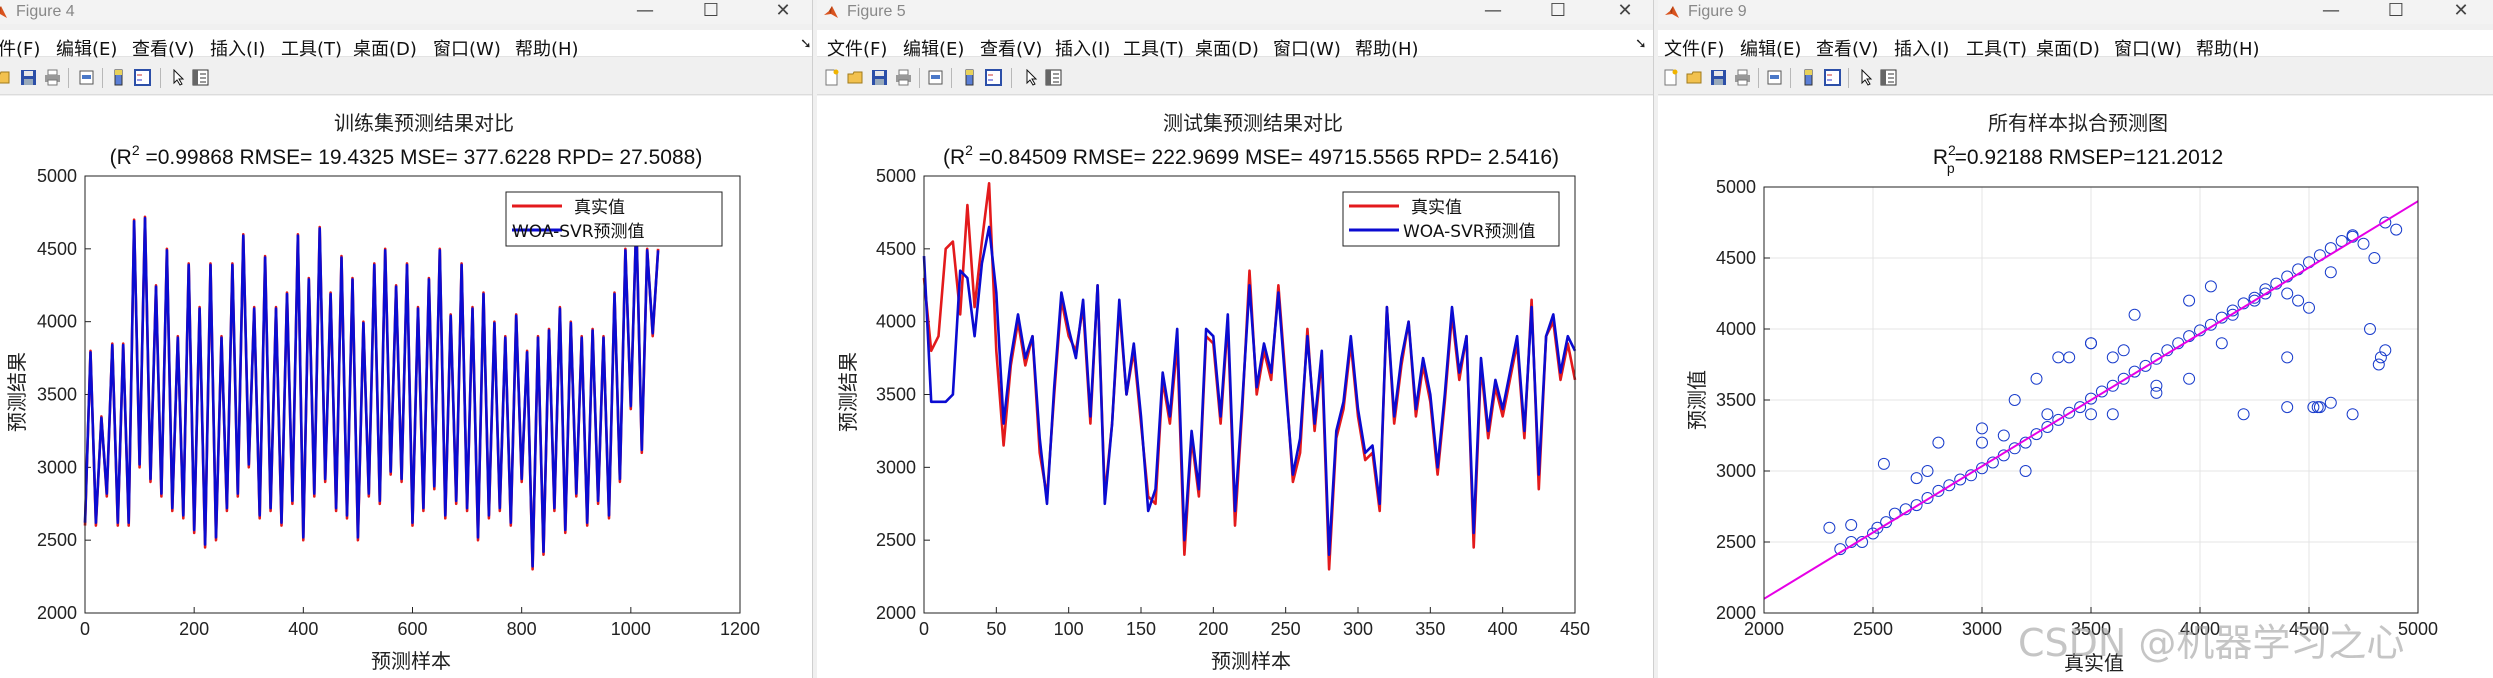 This screenshot has width=2493, height=678. I want to click on legend: 真实值 WOA-SVR预测值, so click(1451, 219).